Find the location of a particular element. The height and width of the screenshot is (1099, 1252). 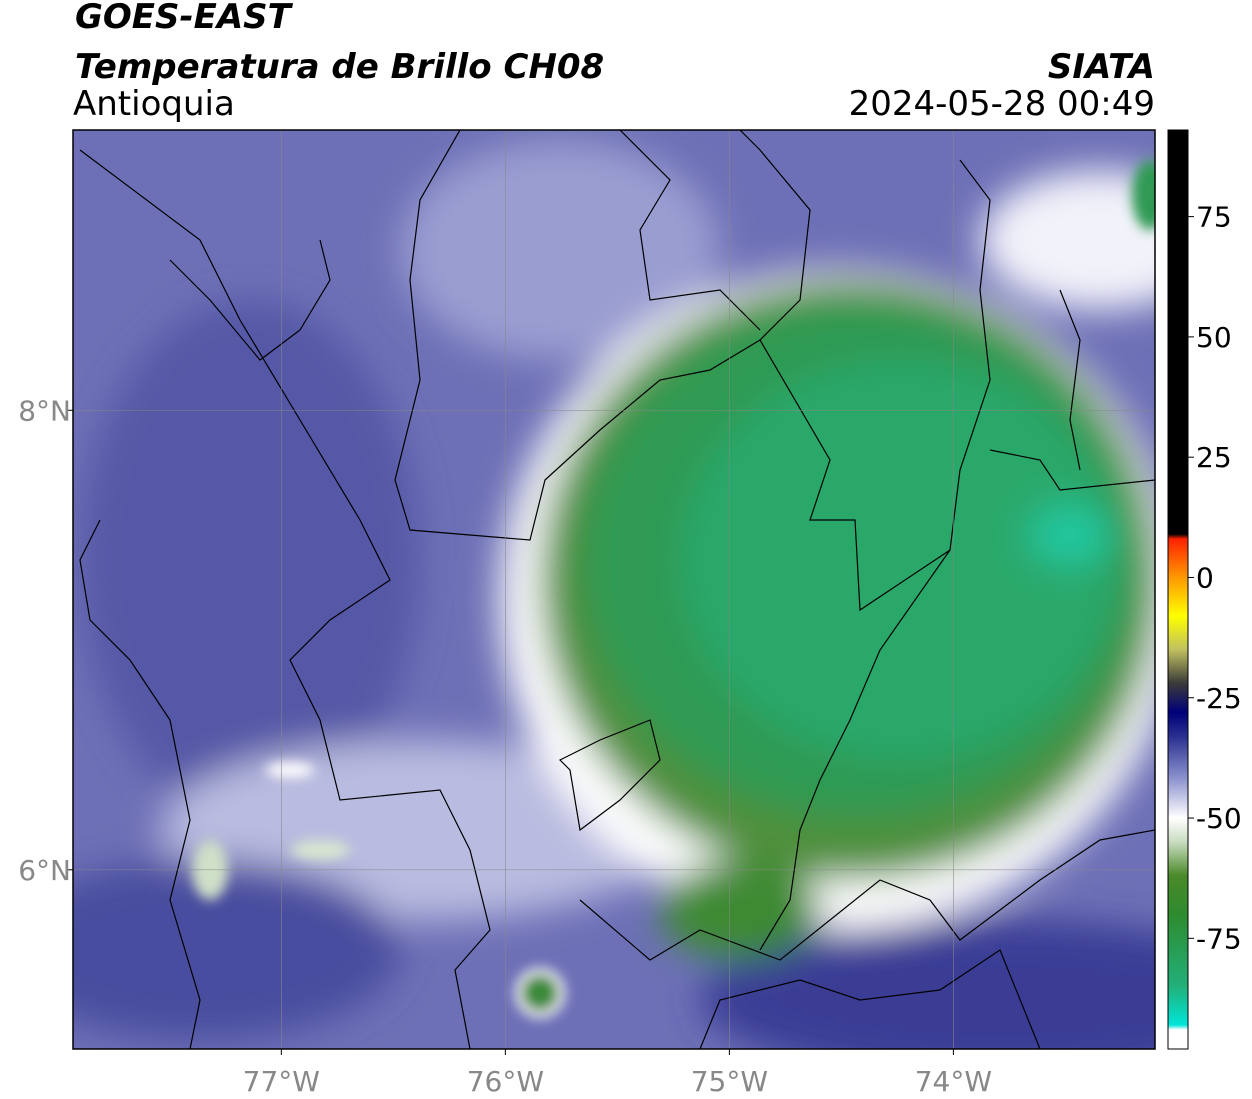

region-label: Antioquia is located at coordinates (154, 104).